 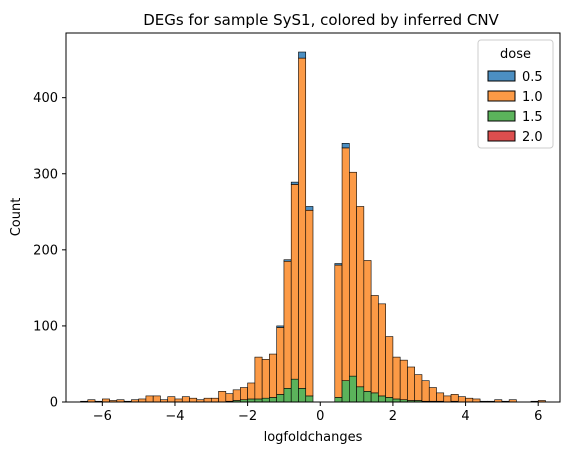 What do you see at coordinates (532, 77) in the screenshot?
I see `legend-label: 0.5` at bounding box center [532, 77].